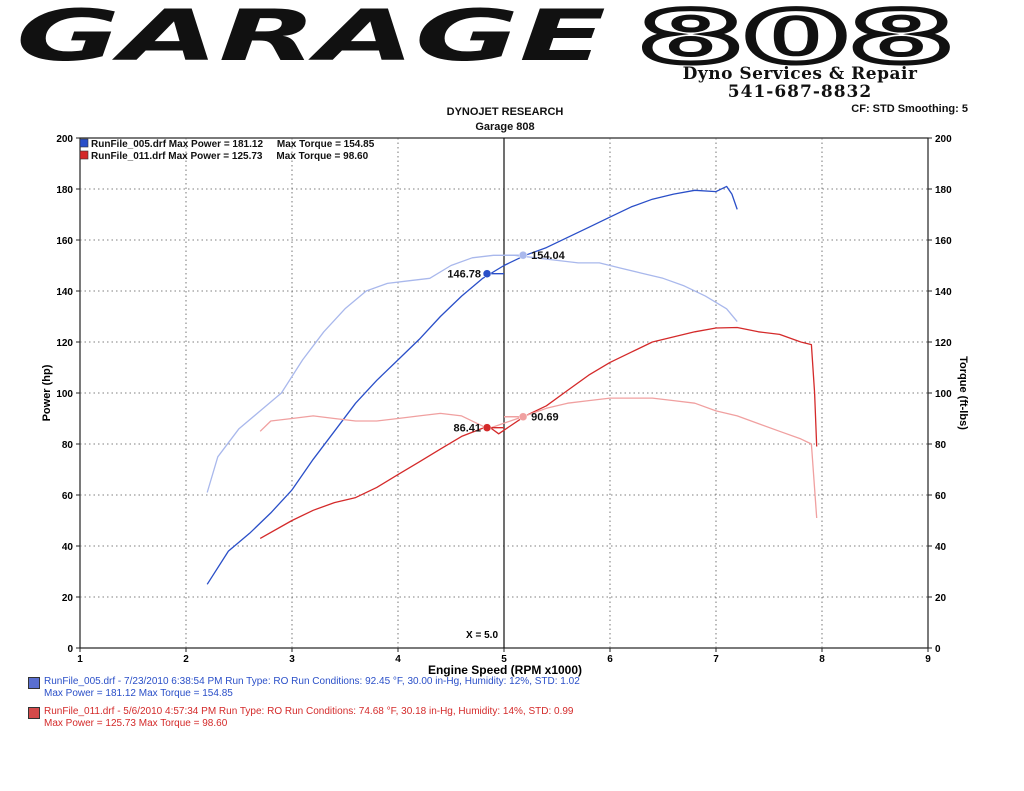 The height and width of the screenshot is (791, 1024). I want to click on marker-label: 146.78, so click(464, 275).